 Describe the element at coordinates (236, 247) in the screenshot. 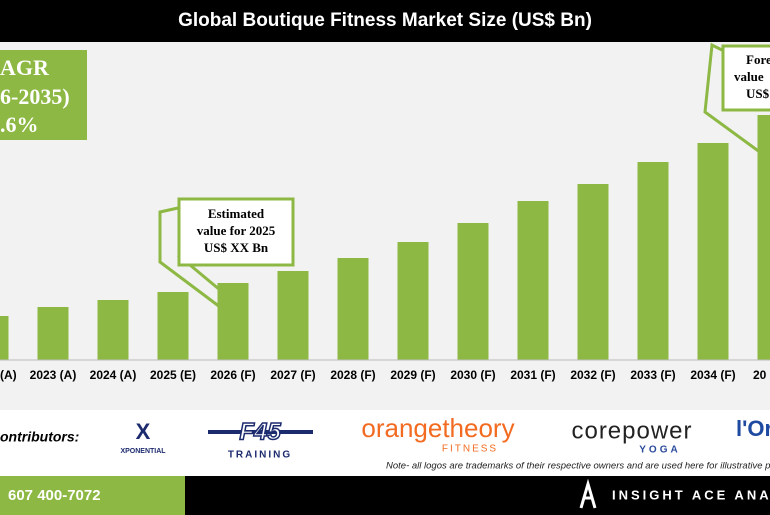

I see `callout-text: US$ XX Bn` at that location.